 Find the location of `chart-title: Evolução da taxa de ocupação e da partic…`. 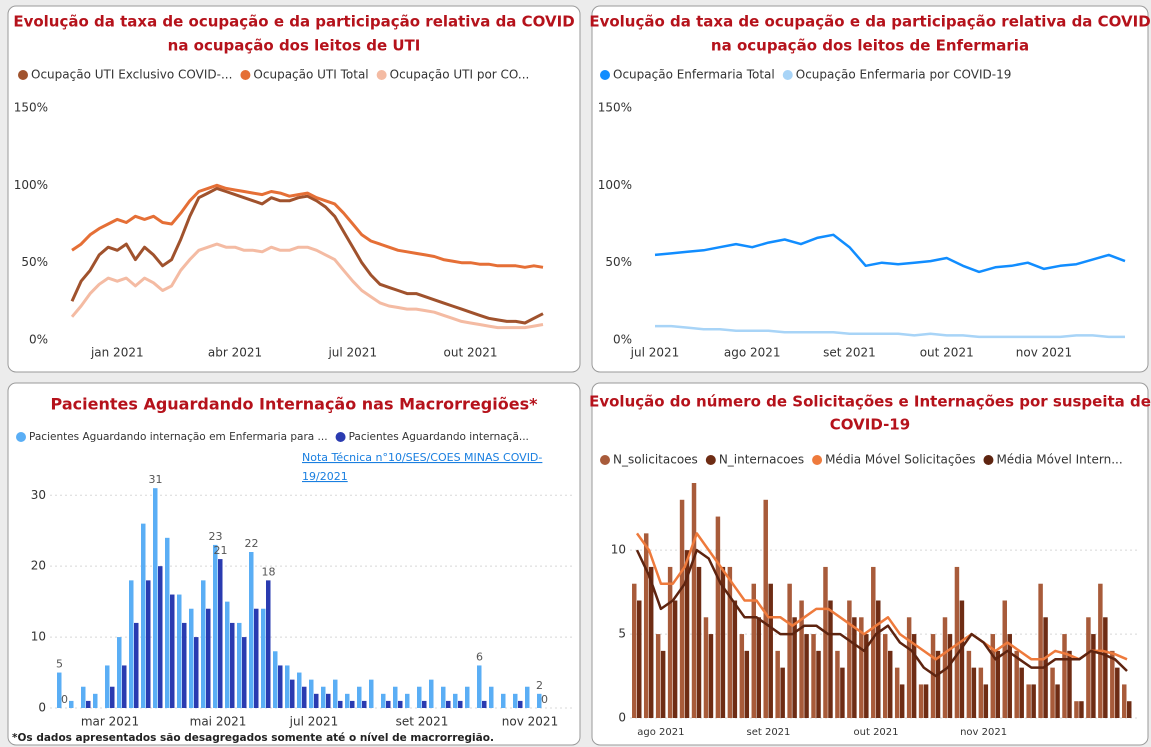

chart-title: Evolução da taxa de ocupação e da partic… is located at coordinates (869, 22).